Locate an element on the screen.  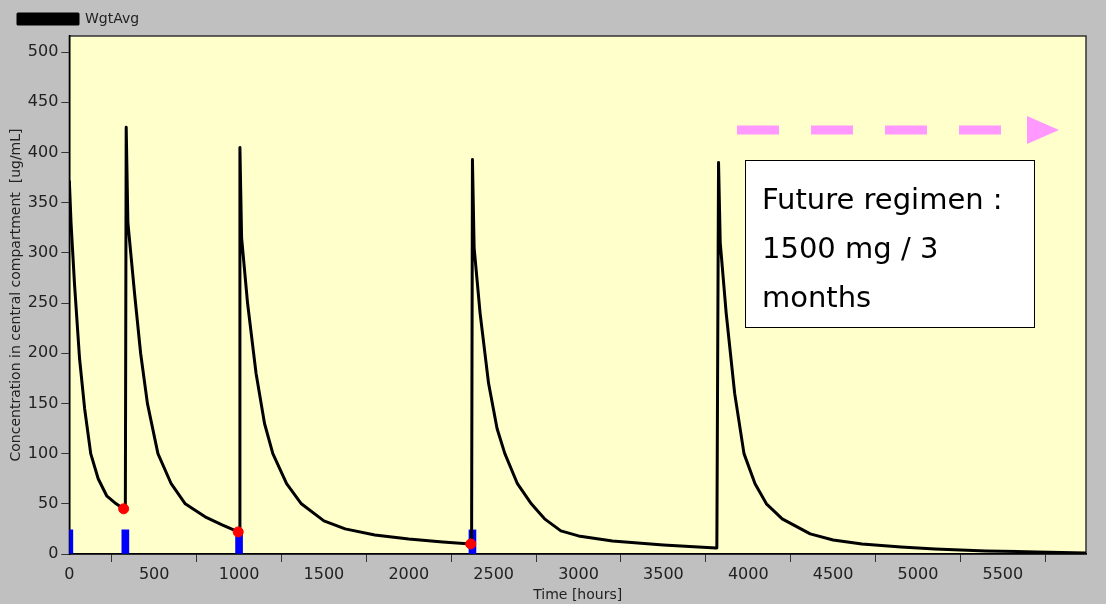
x-tick-label: 4000 is located at coordinates (748, 573).